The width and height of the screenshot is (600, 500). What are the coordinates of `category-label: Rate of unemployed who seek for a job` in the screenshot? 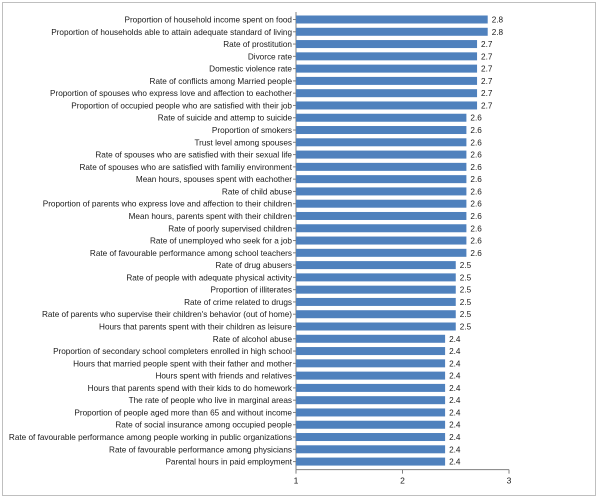 It's located at (221, 241).